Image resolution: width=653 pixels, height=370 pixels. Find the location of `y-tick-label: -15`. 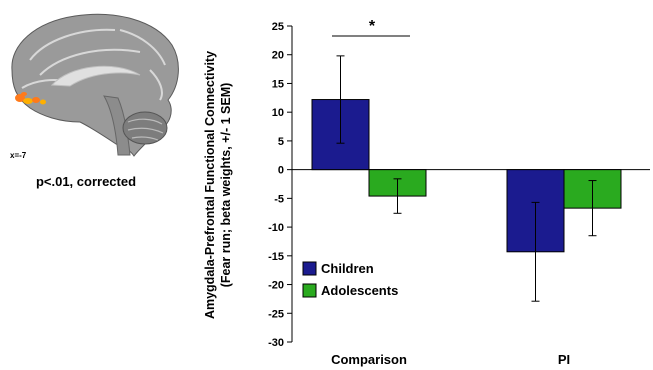

y-tick-label: -15 is located at coordinates (276, 257).